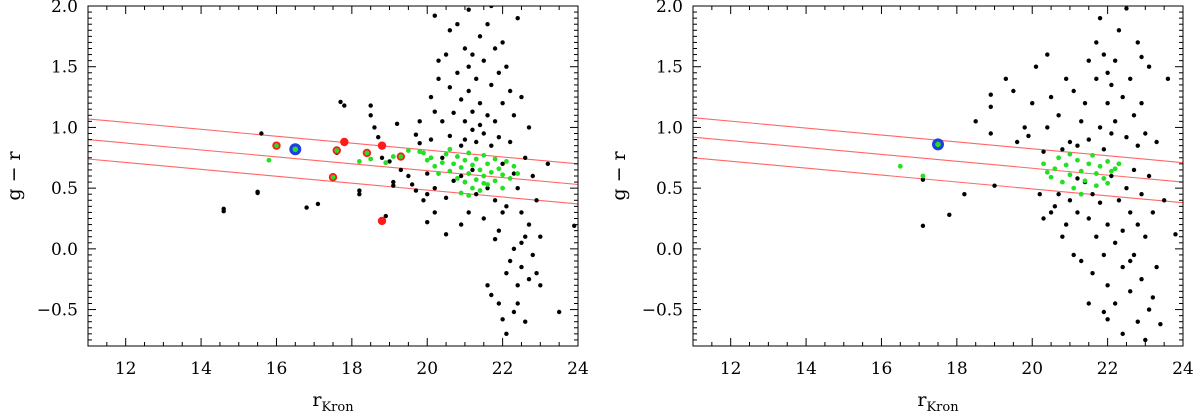 The image size is (1200, 416). What do you see at coordinates (938, 180) in the screenshot?
I see `relation-line` at bounding box center [938, 180].